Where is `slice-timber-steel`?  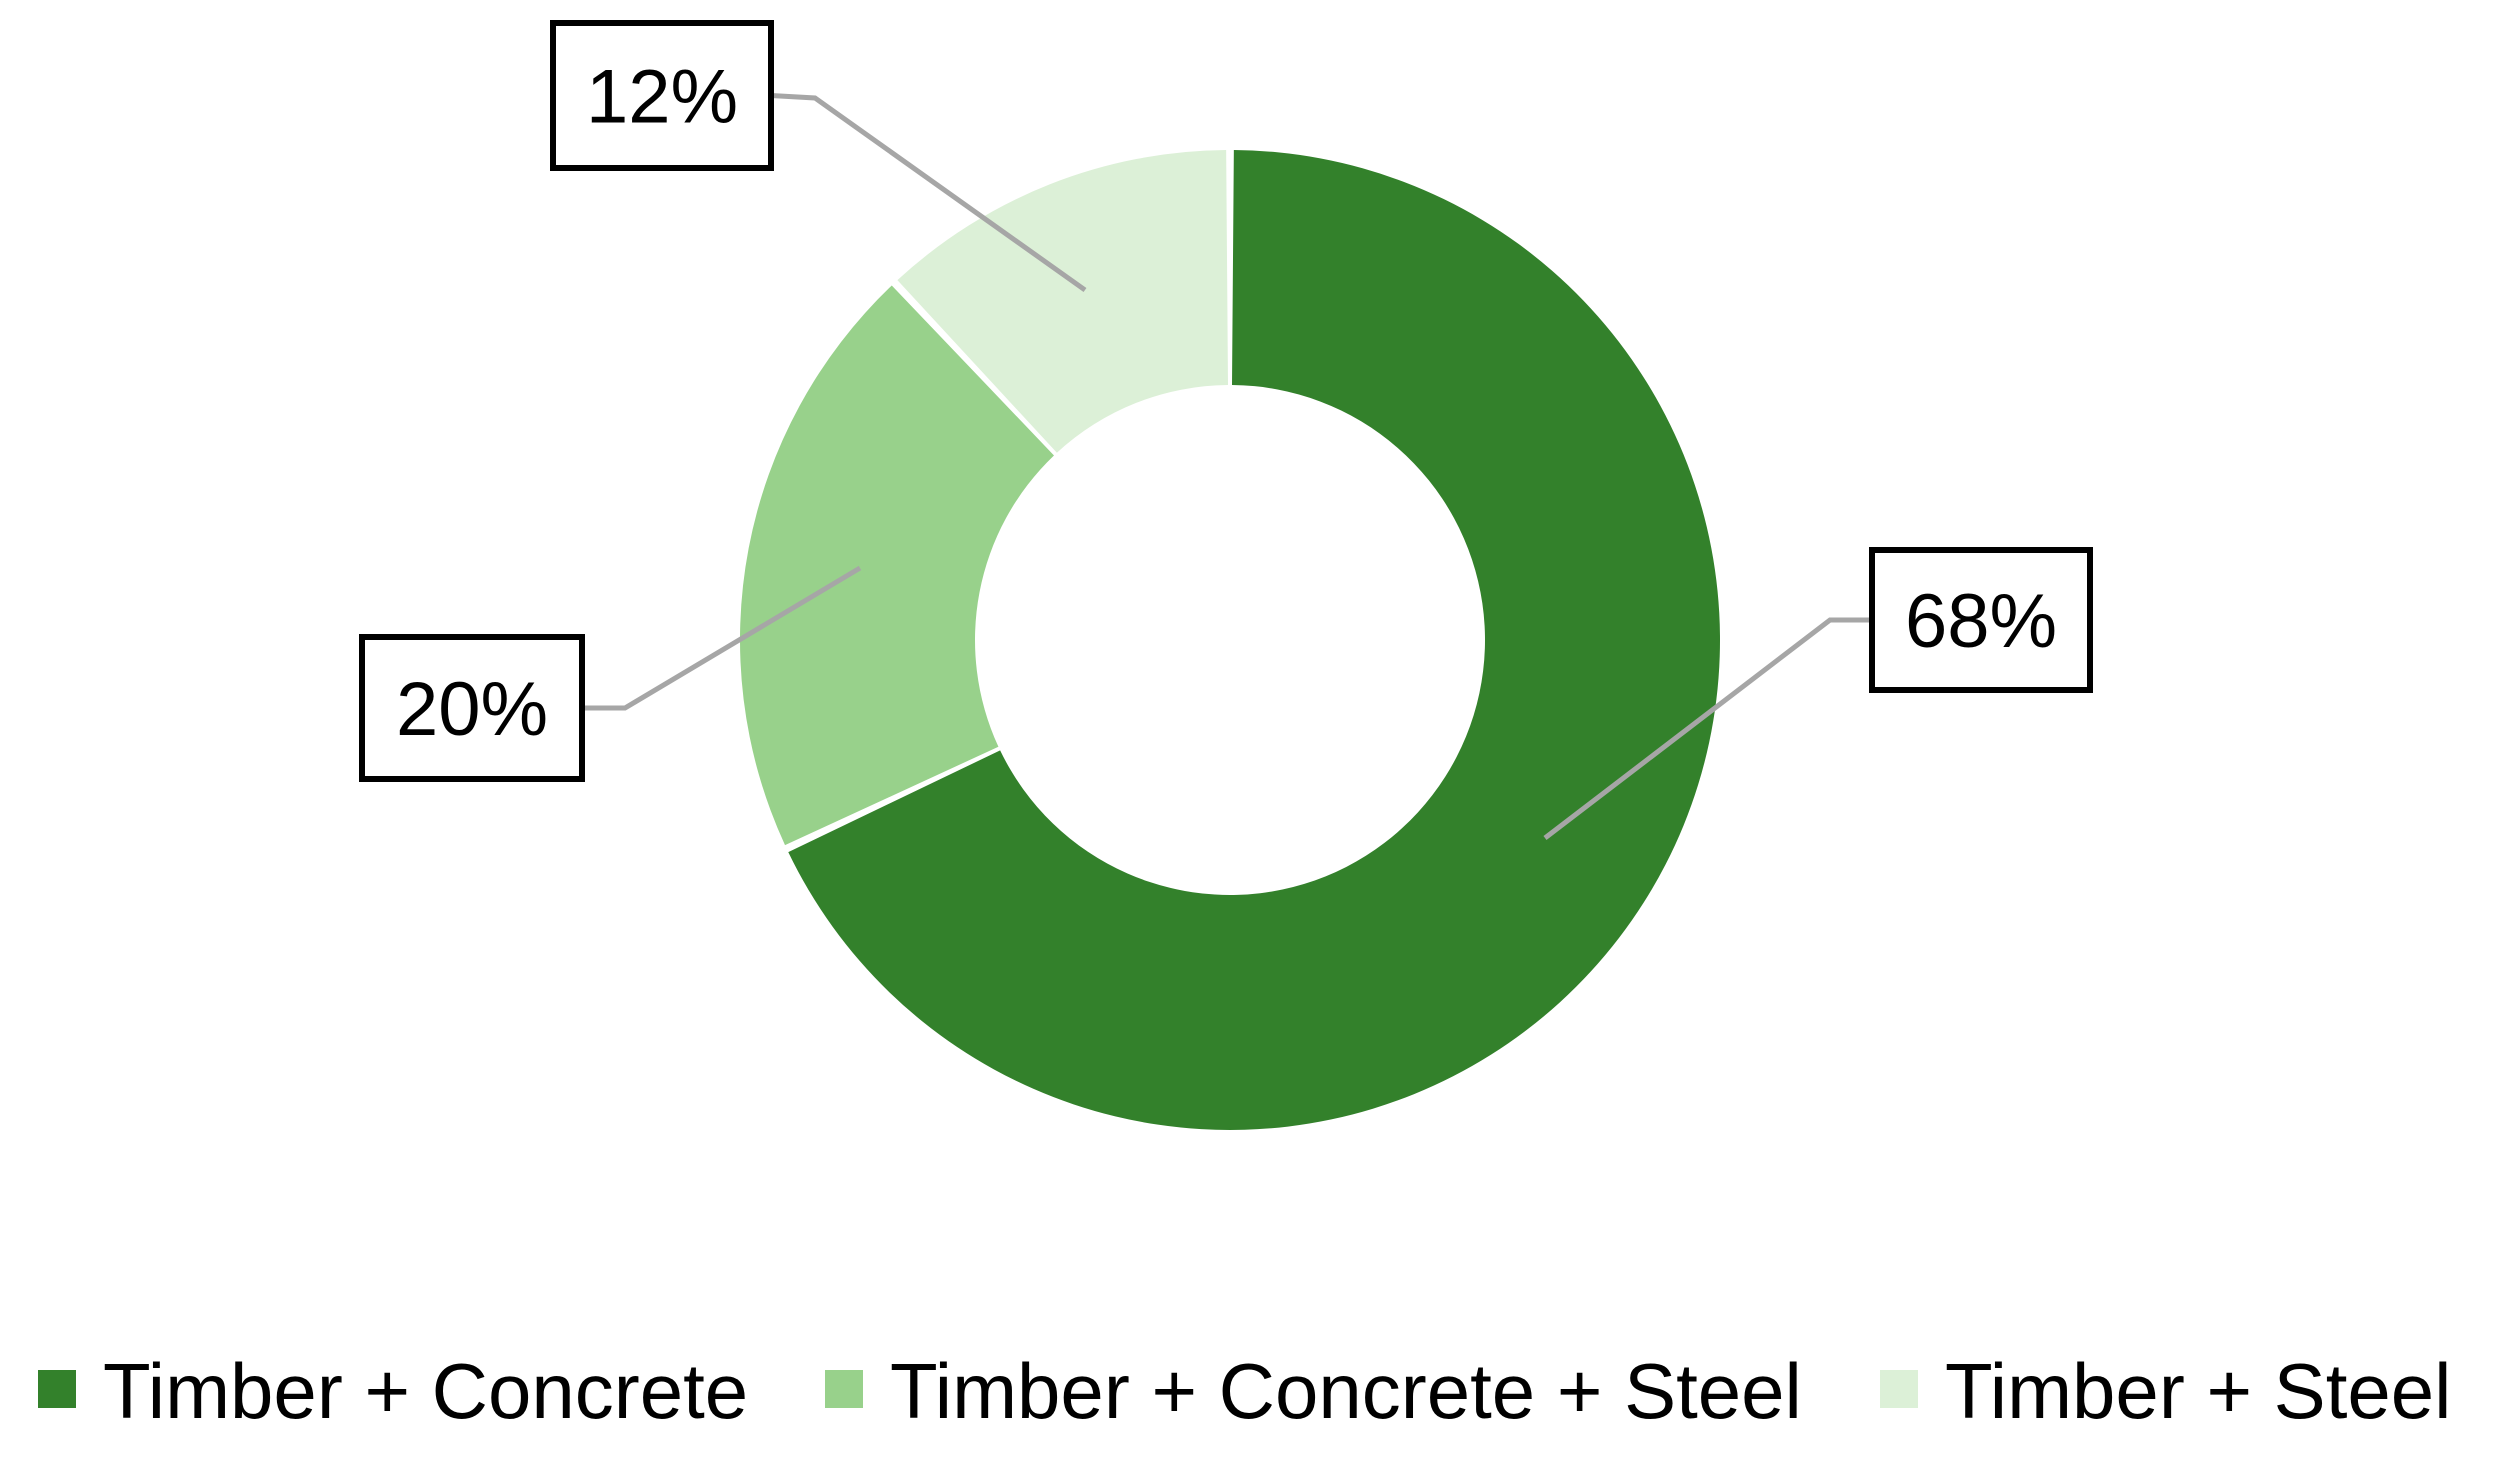
slice-timber-steel is located at coordinates (1062, 301).